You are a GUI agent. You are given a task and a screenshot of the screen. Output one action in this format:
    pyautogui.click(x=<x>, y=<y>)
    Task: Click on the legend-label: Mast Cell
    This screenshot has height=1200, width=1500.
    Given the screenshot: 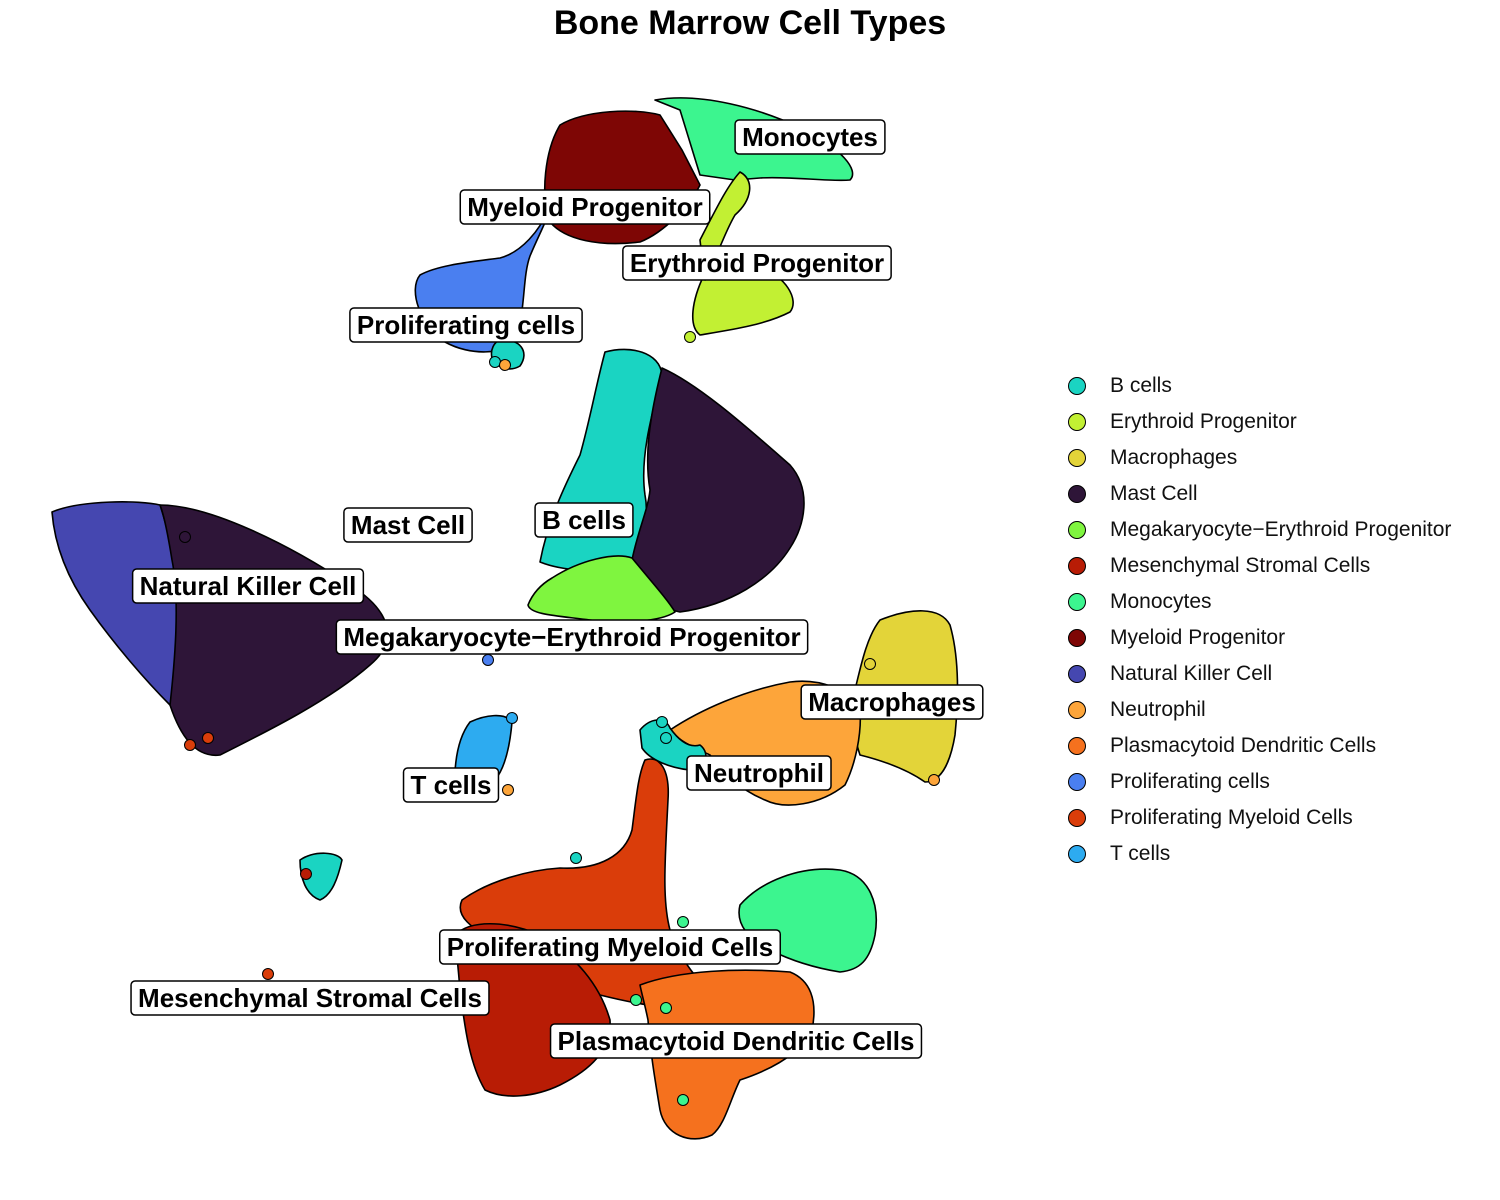 What is the action you would take?
    pyautogui.click(x=1154, y=493)
    